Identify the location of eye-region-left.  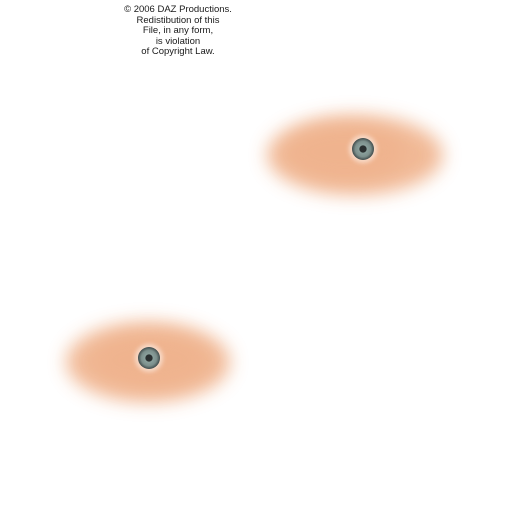
(148, 362).